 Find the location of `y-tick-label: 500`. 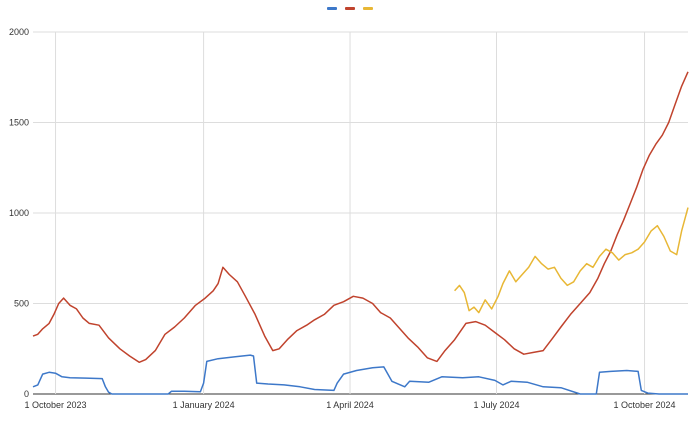

y-tick-label: 500 is located at coordinates (21, 304).